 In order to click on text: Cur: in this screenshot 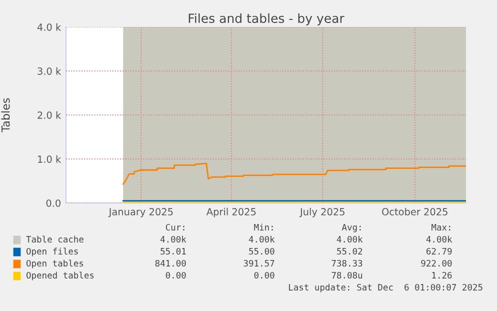, I will do `click(175, 227)`.